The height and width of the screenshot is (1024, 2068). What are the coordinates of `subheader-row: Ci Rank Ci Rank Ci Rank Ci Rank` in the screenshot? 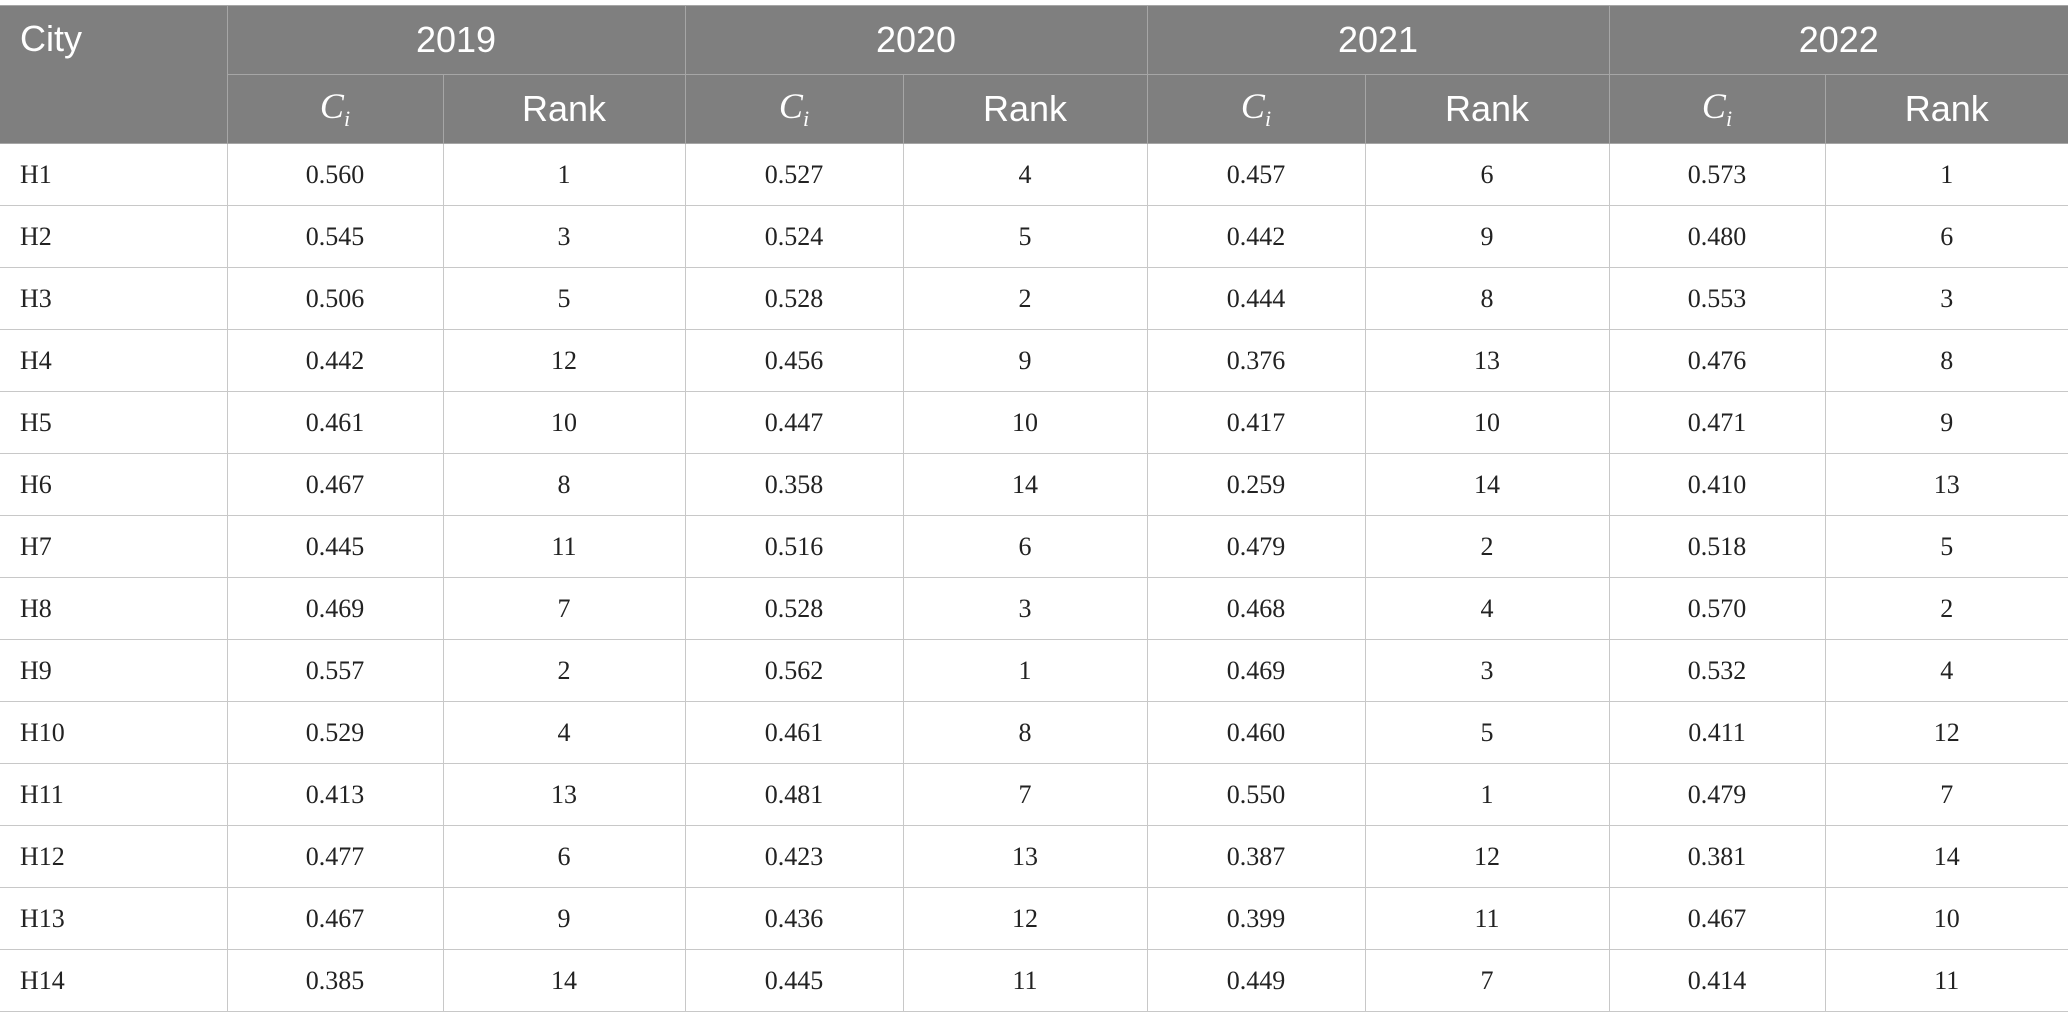 It's located at (1034, 109).